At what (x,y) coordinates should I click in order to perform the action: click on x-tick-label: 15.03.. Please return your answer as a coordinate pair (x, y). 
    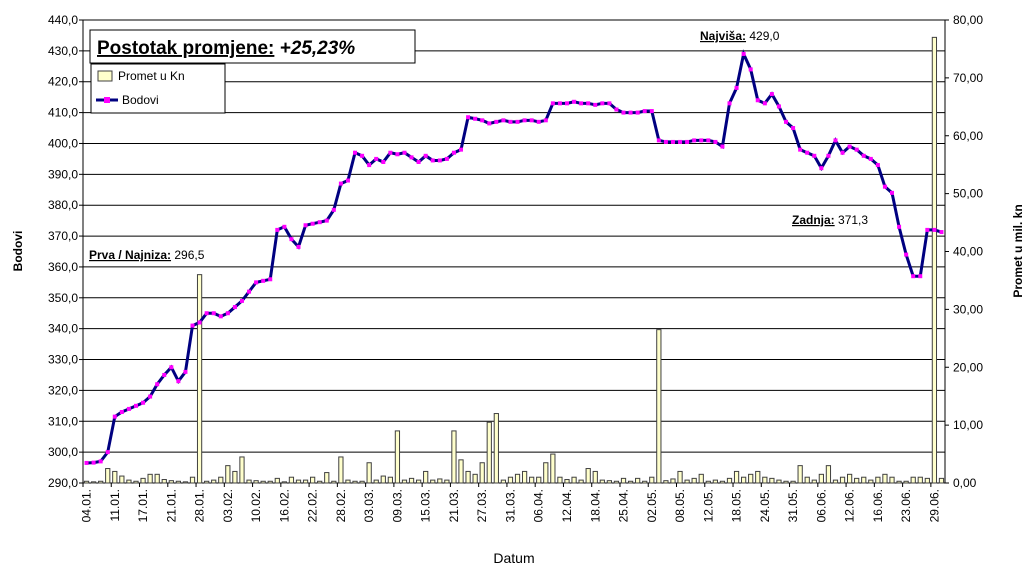
    Looking at the image, I should click on (426, 505).